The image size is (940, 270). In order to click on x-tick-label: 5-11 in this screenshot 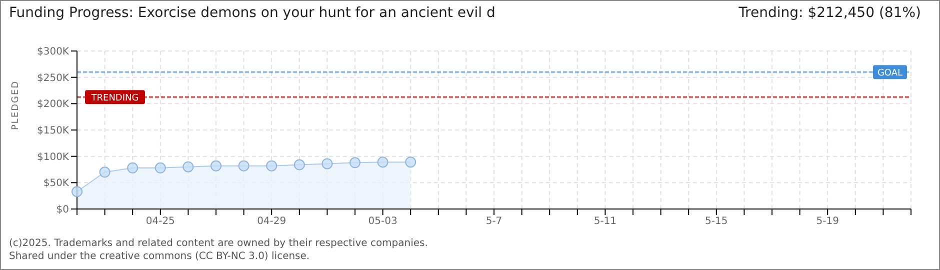, I will do `click(605, 222)`.